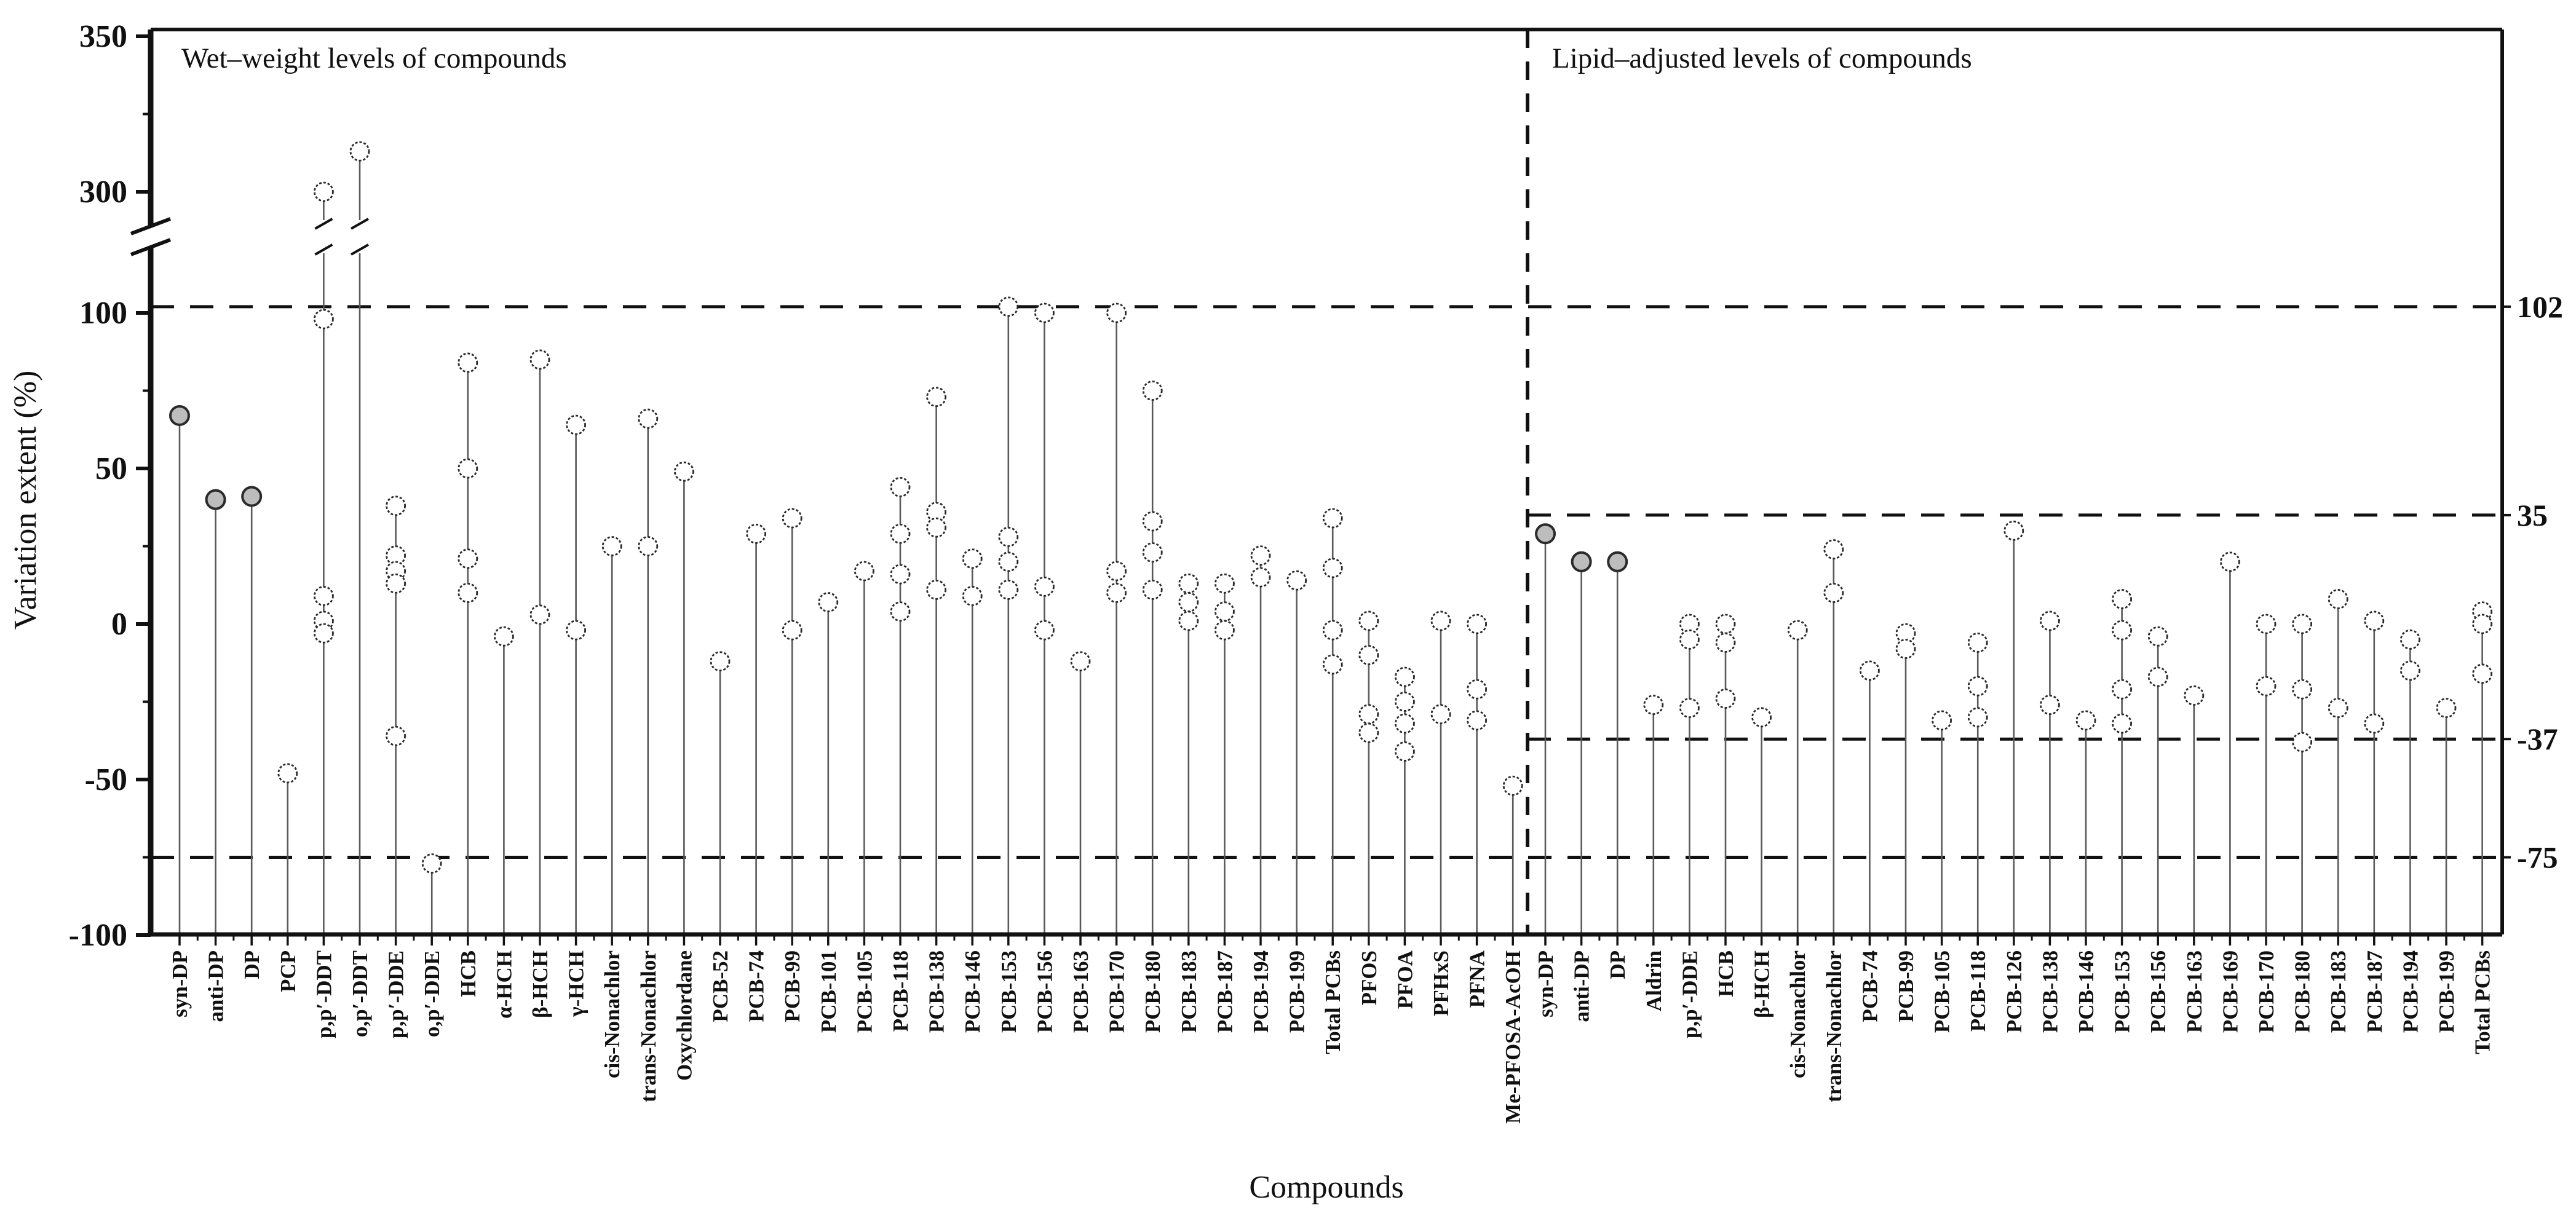 The height and width of the screenshot is (1216, 2576). What do you see at coordinates (612, 1014) in the screenshot?
I see `compound-label: cis-Nonachlor` at bounding box center [612, 1014].